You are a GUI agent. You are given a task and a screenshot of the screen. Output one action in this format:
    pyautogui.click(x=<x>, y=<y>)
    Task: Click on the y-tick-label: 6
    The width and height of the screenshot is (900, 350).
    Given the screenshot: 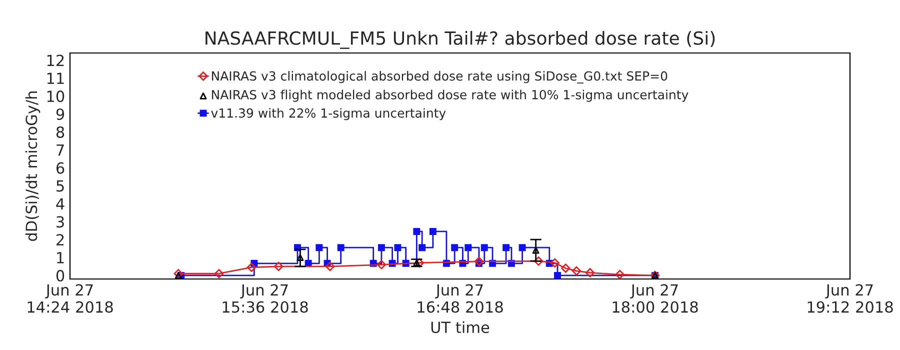 What is the action you would take?
    pyautogui.click(x=60, y=168)
    